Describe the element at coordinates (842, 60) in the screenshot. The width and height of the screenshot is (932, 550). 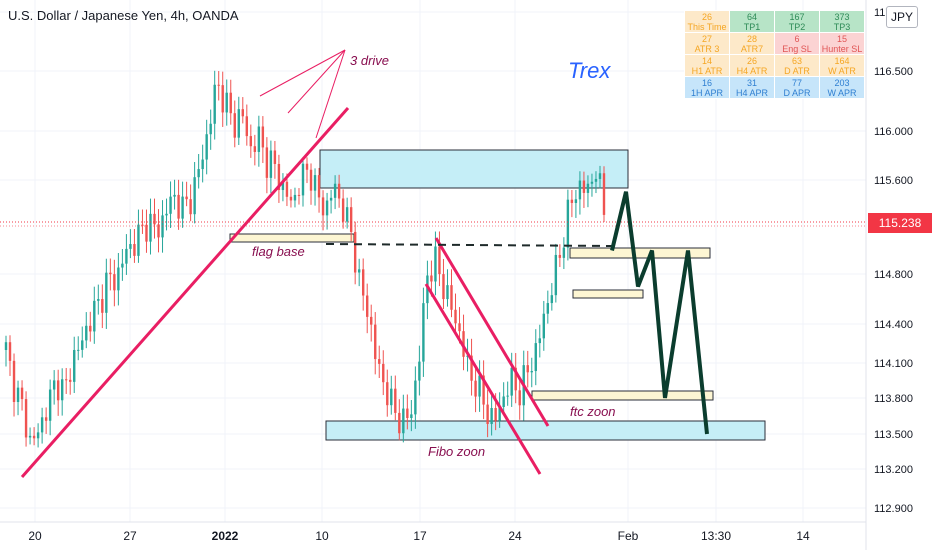
I see `stats-value: 164` at that location.